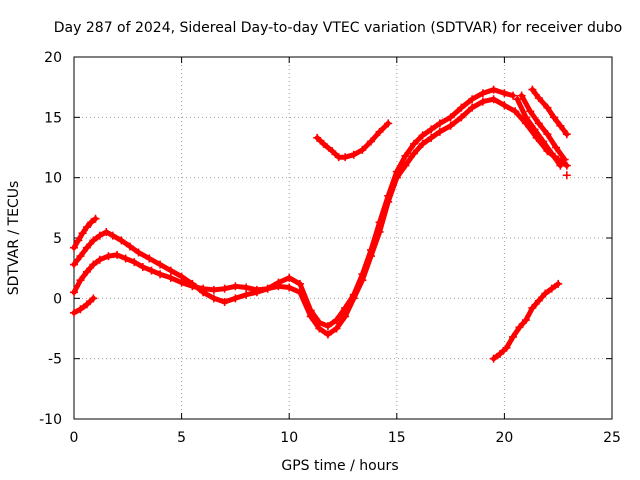  Describe the element at coordinates (74, 438) in the screenshot. I see `x-tick-label: 0` at that location.